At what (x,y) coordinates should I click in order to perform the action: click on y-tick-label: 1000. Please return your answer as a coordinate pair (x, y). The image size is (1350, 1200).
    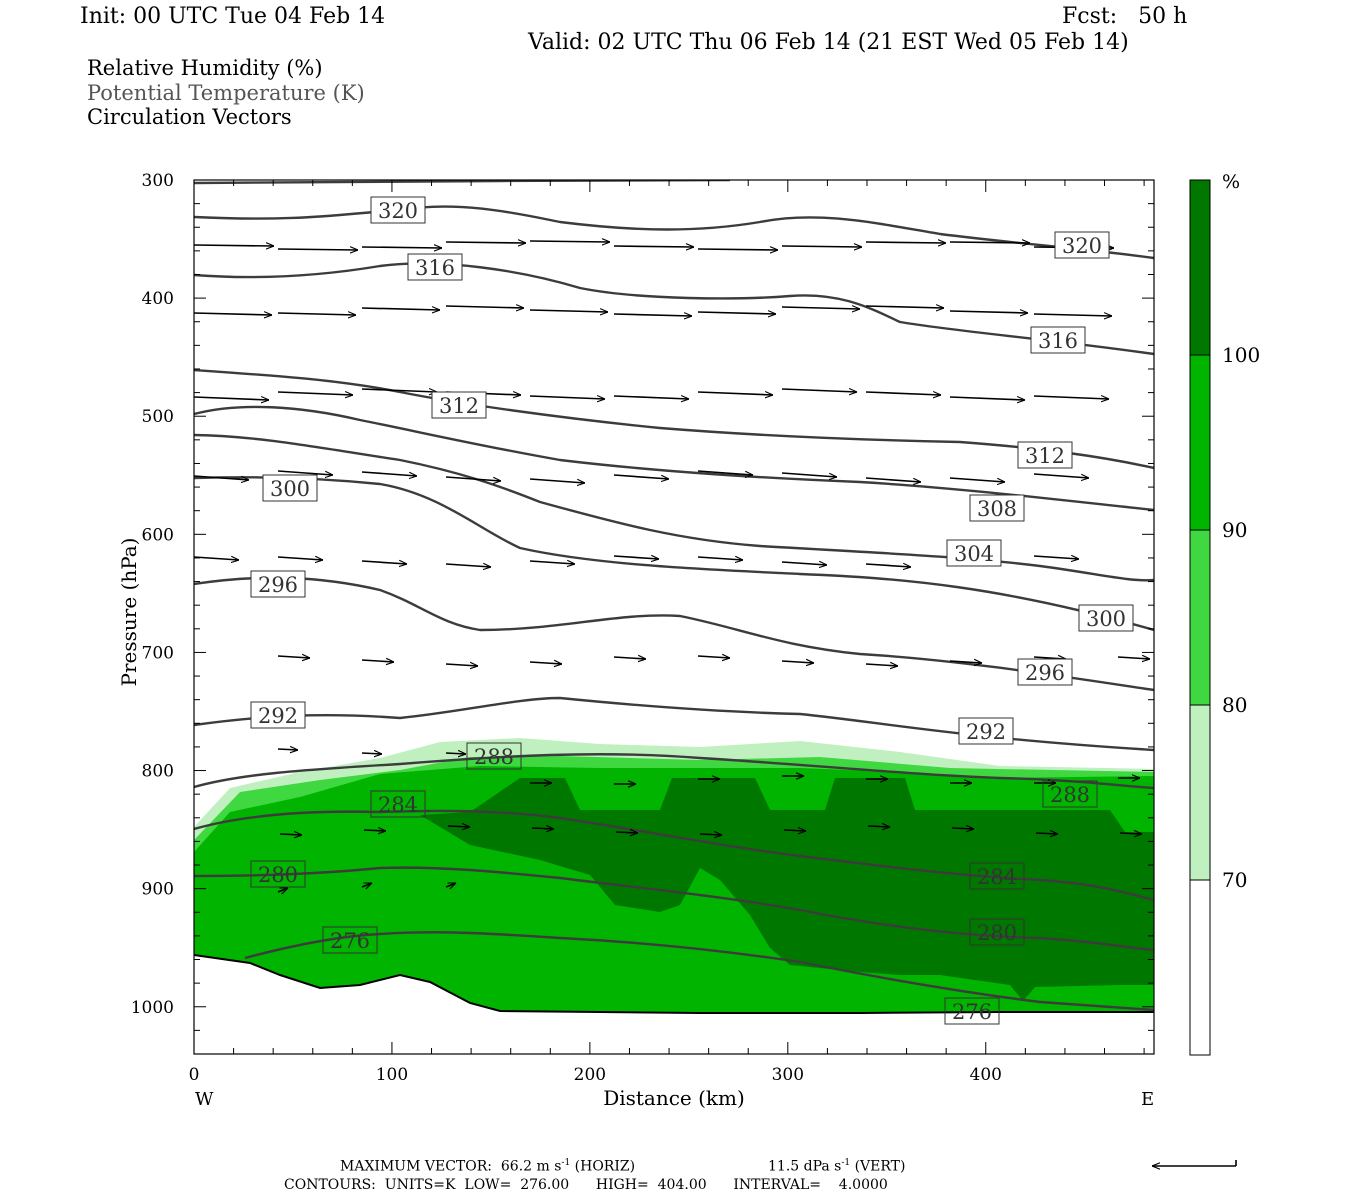
    Looking at the image, I should click on (152, 1008).